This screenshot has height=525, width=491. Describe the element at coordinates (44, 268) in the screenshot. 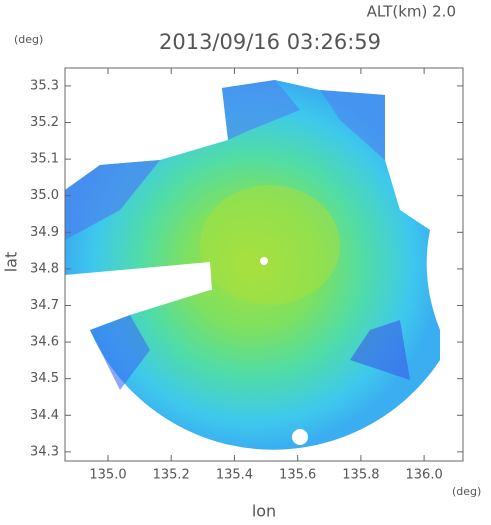

I see `y-tick-label: 34.8` at that location.